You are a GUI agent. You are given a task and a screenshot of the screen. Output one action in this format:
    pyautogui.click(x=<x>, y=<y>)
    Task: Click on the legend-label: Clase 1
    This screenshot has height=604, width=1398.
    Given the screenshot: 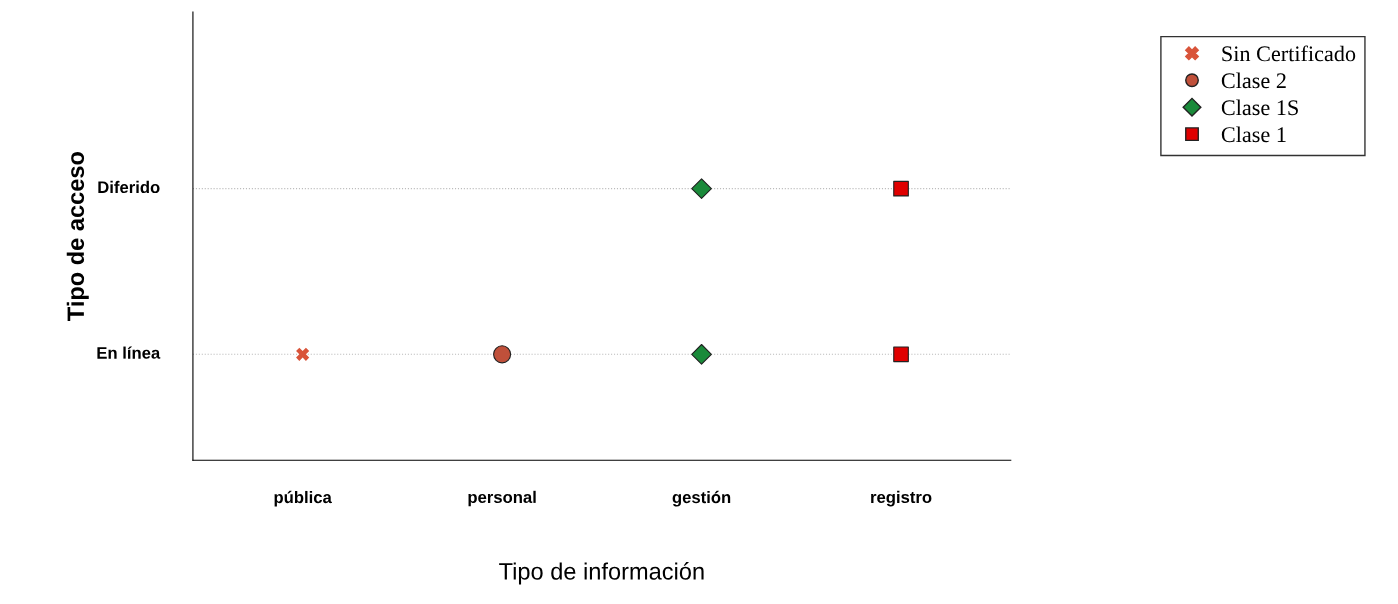 What is the action you would take?
    pyautogui.click(x=1253, y=134)
    